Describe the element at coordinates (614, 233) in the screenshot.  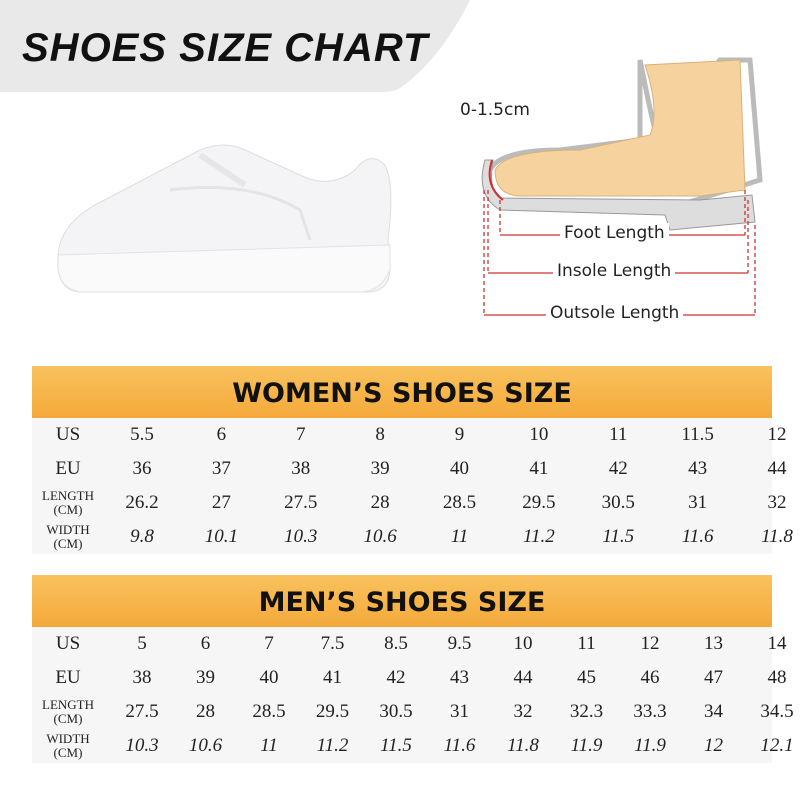
I see `foot-length-label: Foot Length` at that location.